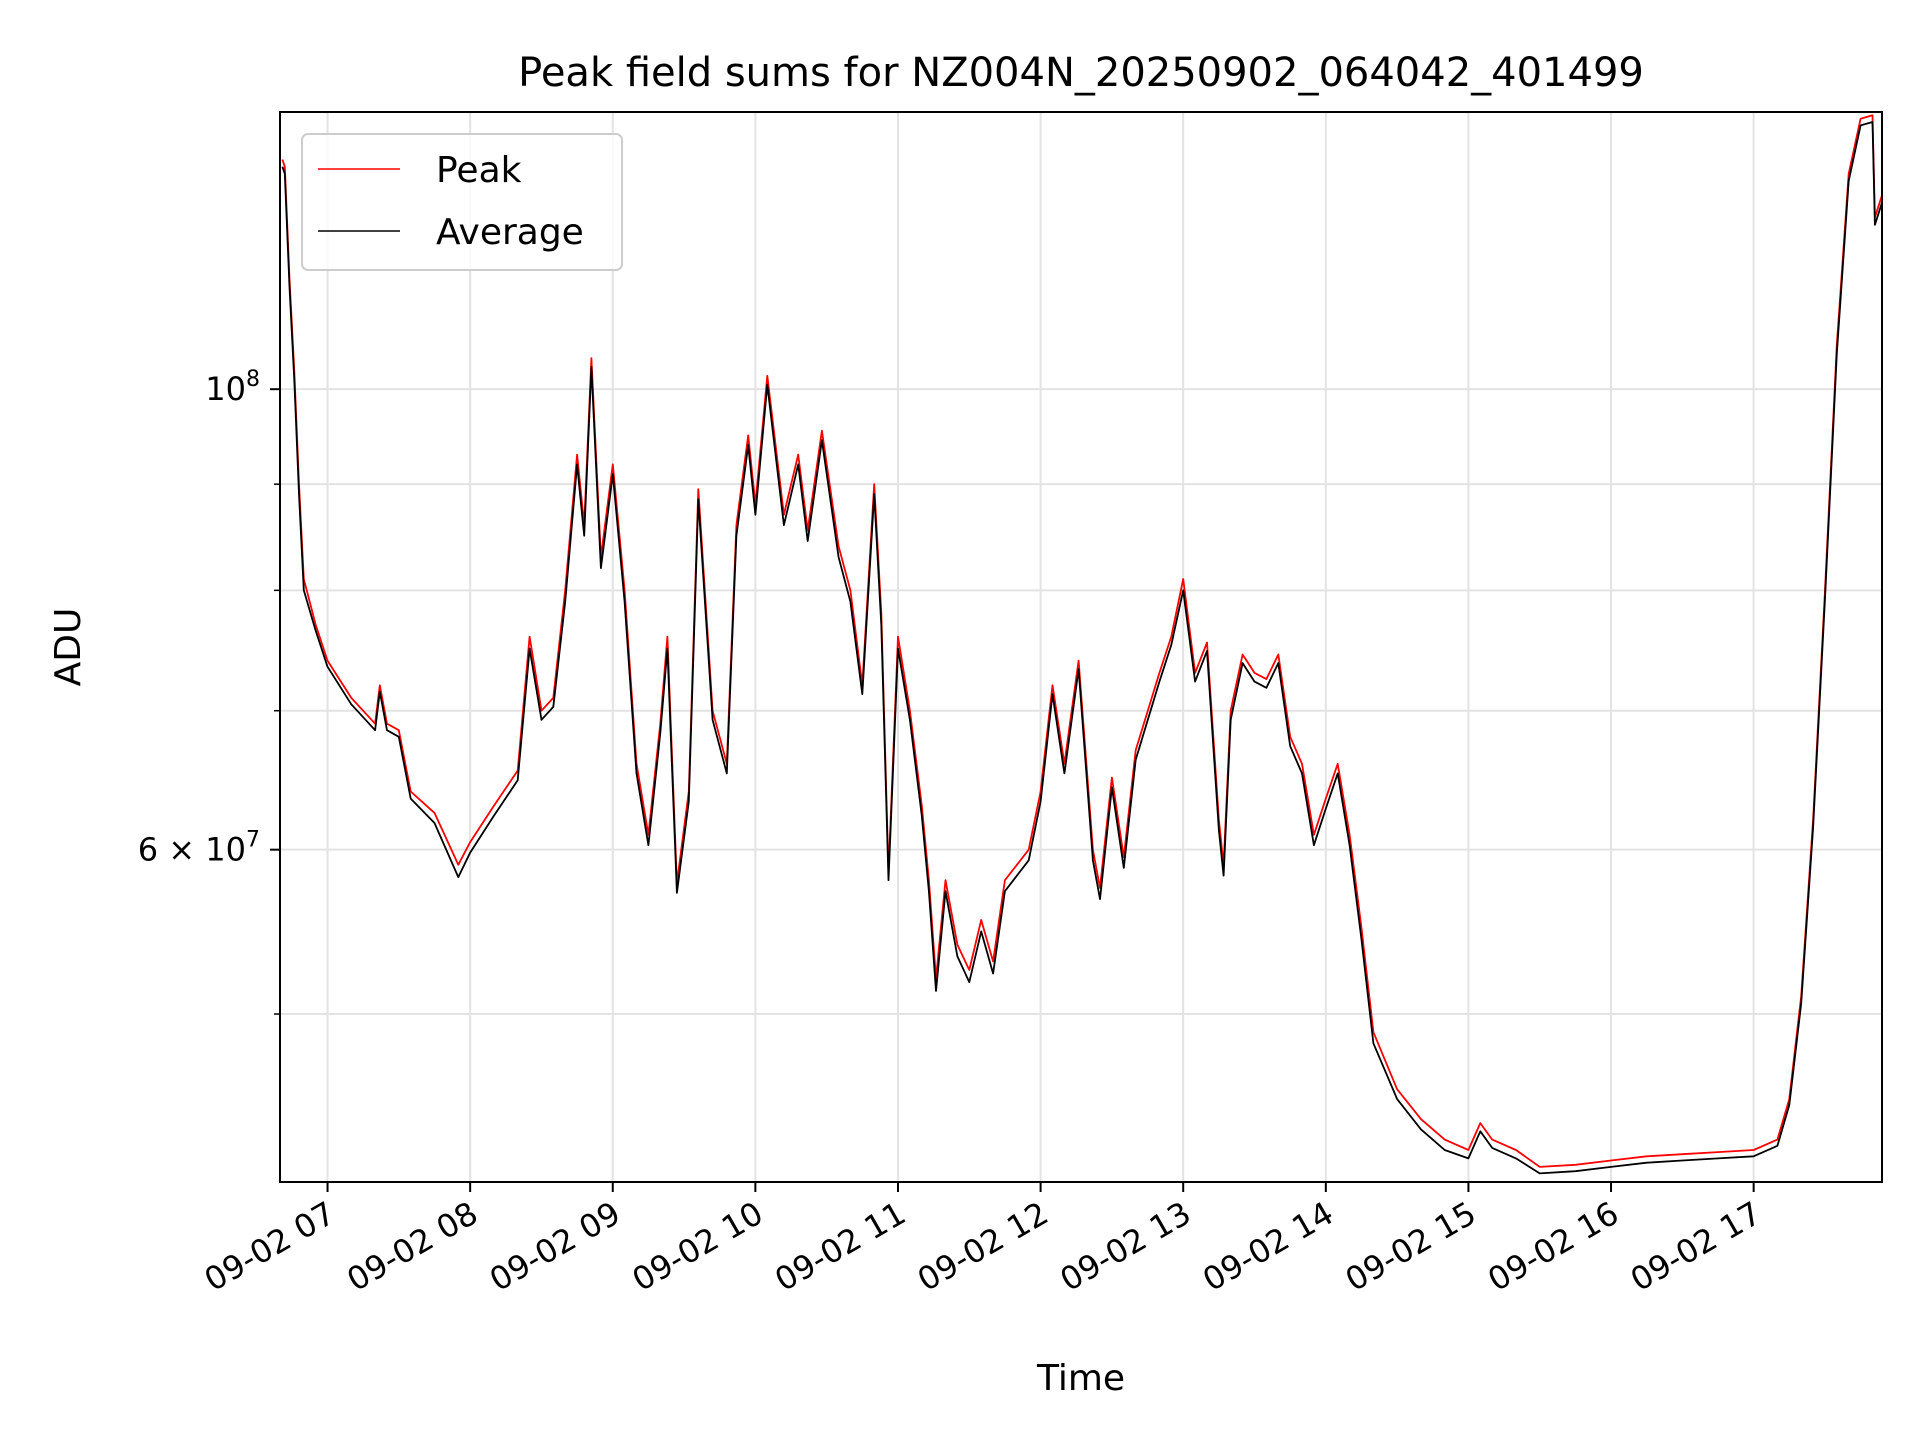  I want to click on y-axis-ticks: 108 6 × 107, so click(209, 691).